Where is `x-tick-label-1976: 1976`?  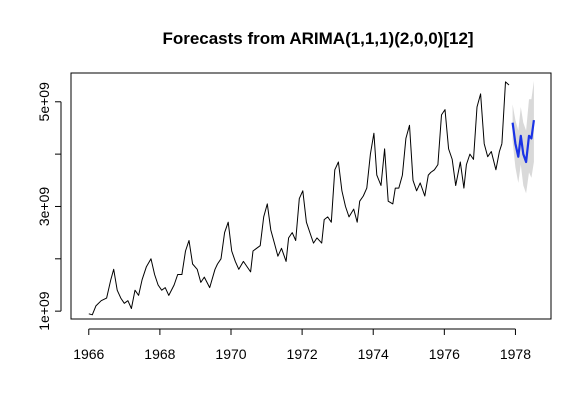 x-tick-label-1976: 1976 is located at coordinates (444, 354).